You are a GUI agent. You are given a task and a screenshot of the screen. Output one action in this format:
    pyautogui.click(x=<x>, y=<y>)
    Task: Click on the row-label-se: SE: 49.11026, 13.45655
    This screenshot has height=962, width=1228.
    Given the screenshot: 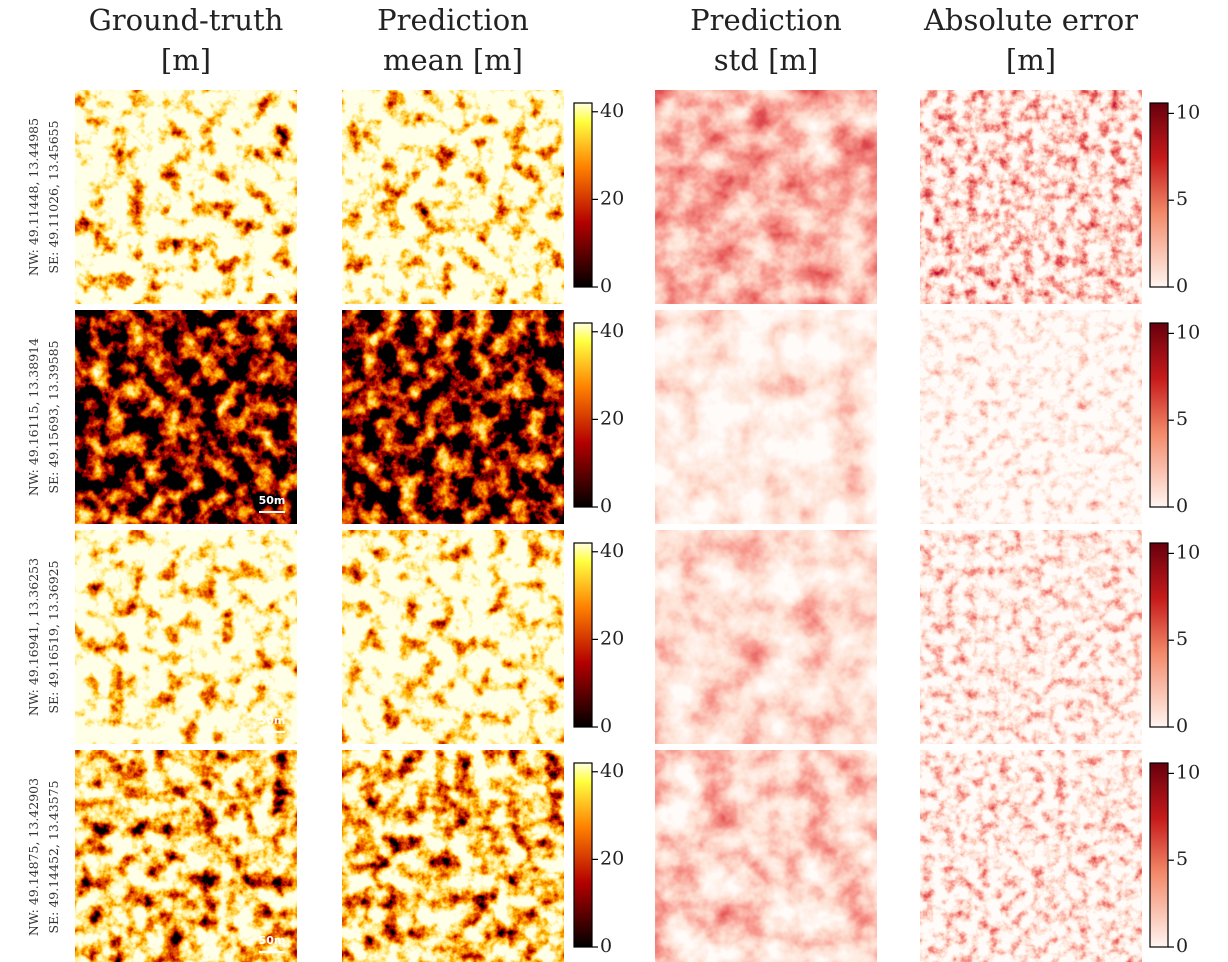 What is the action you would take?
    pyautogui.click(x=53, y=196)
    